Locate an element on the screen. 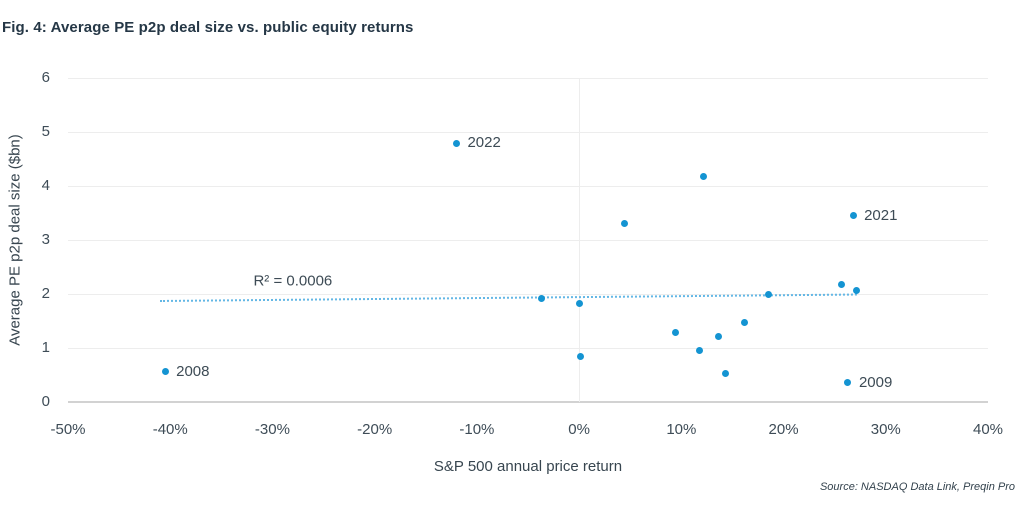  gridline-vertical-zero is located at coordinates (580, 240).